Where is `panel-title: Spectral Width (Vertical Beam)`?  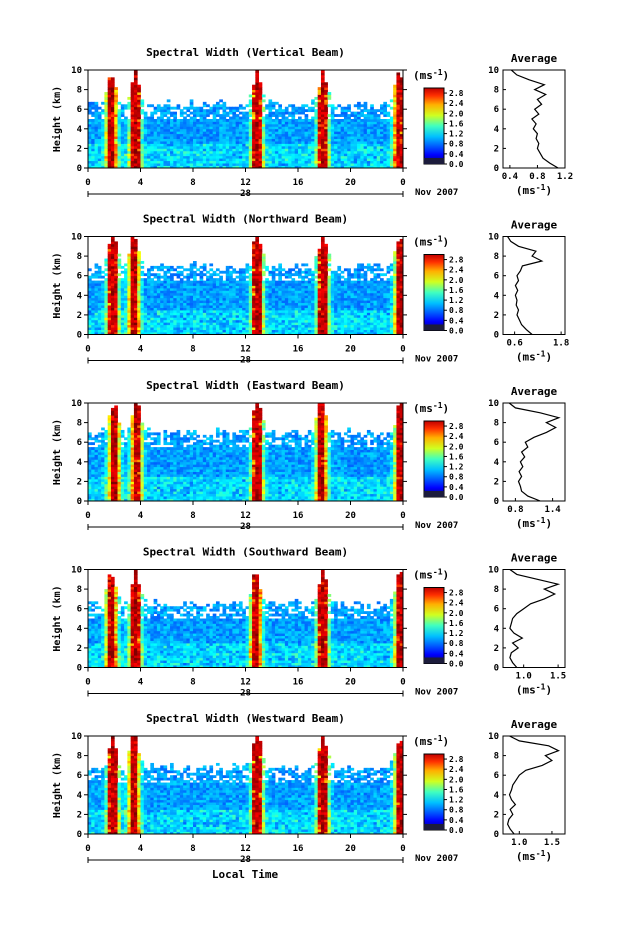
panel-title: Spectral Width (Vertical Beam) is located at coordinates (245, 52).